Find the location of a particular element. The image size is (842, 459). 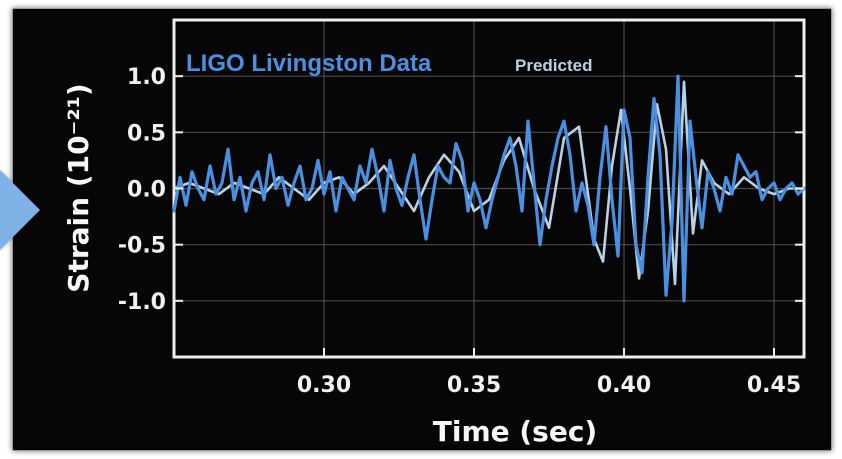

legend-data-label: LIGO Livingston Data is located at coordinates (309, 63).